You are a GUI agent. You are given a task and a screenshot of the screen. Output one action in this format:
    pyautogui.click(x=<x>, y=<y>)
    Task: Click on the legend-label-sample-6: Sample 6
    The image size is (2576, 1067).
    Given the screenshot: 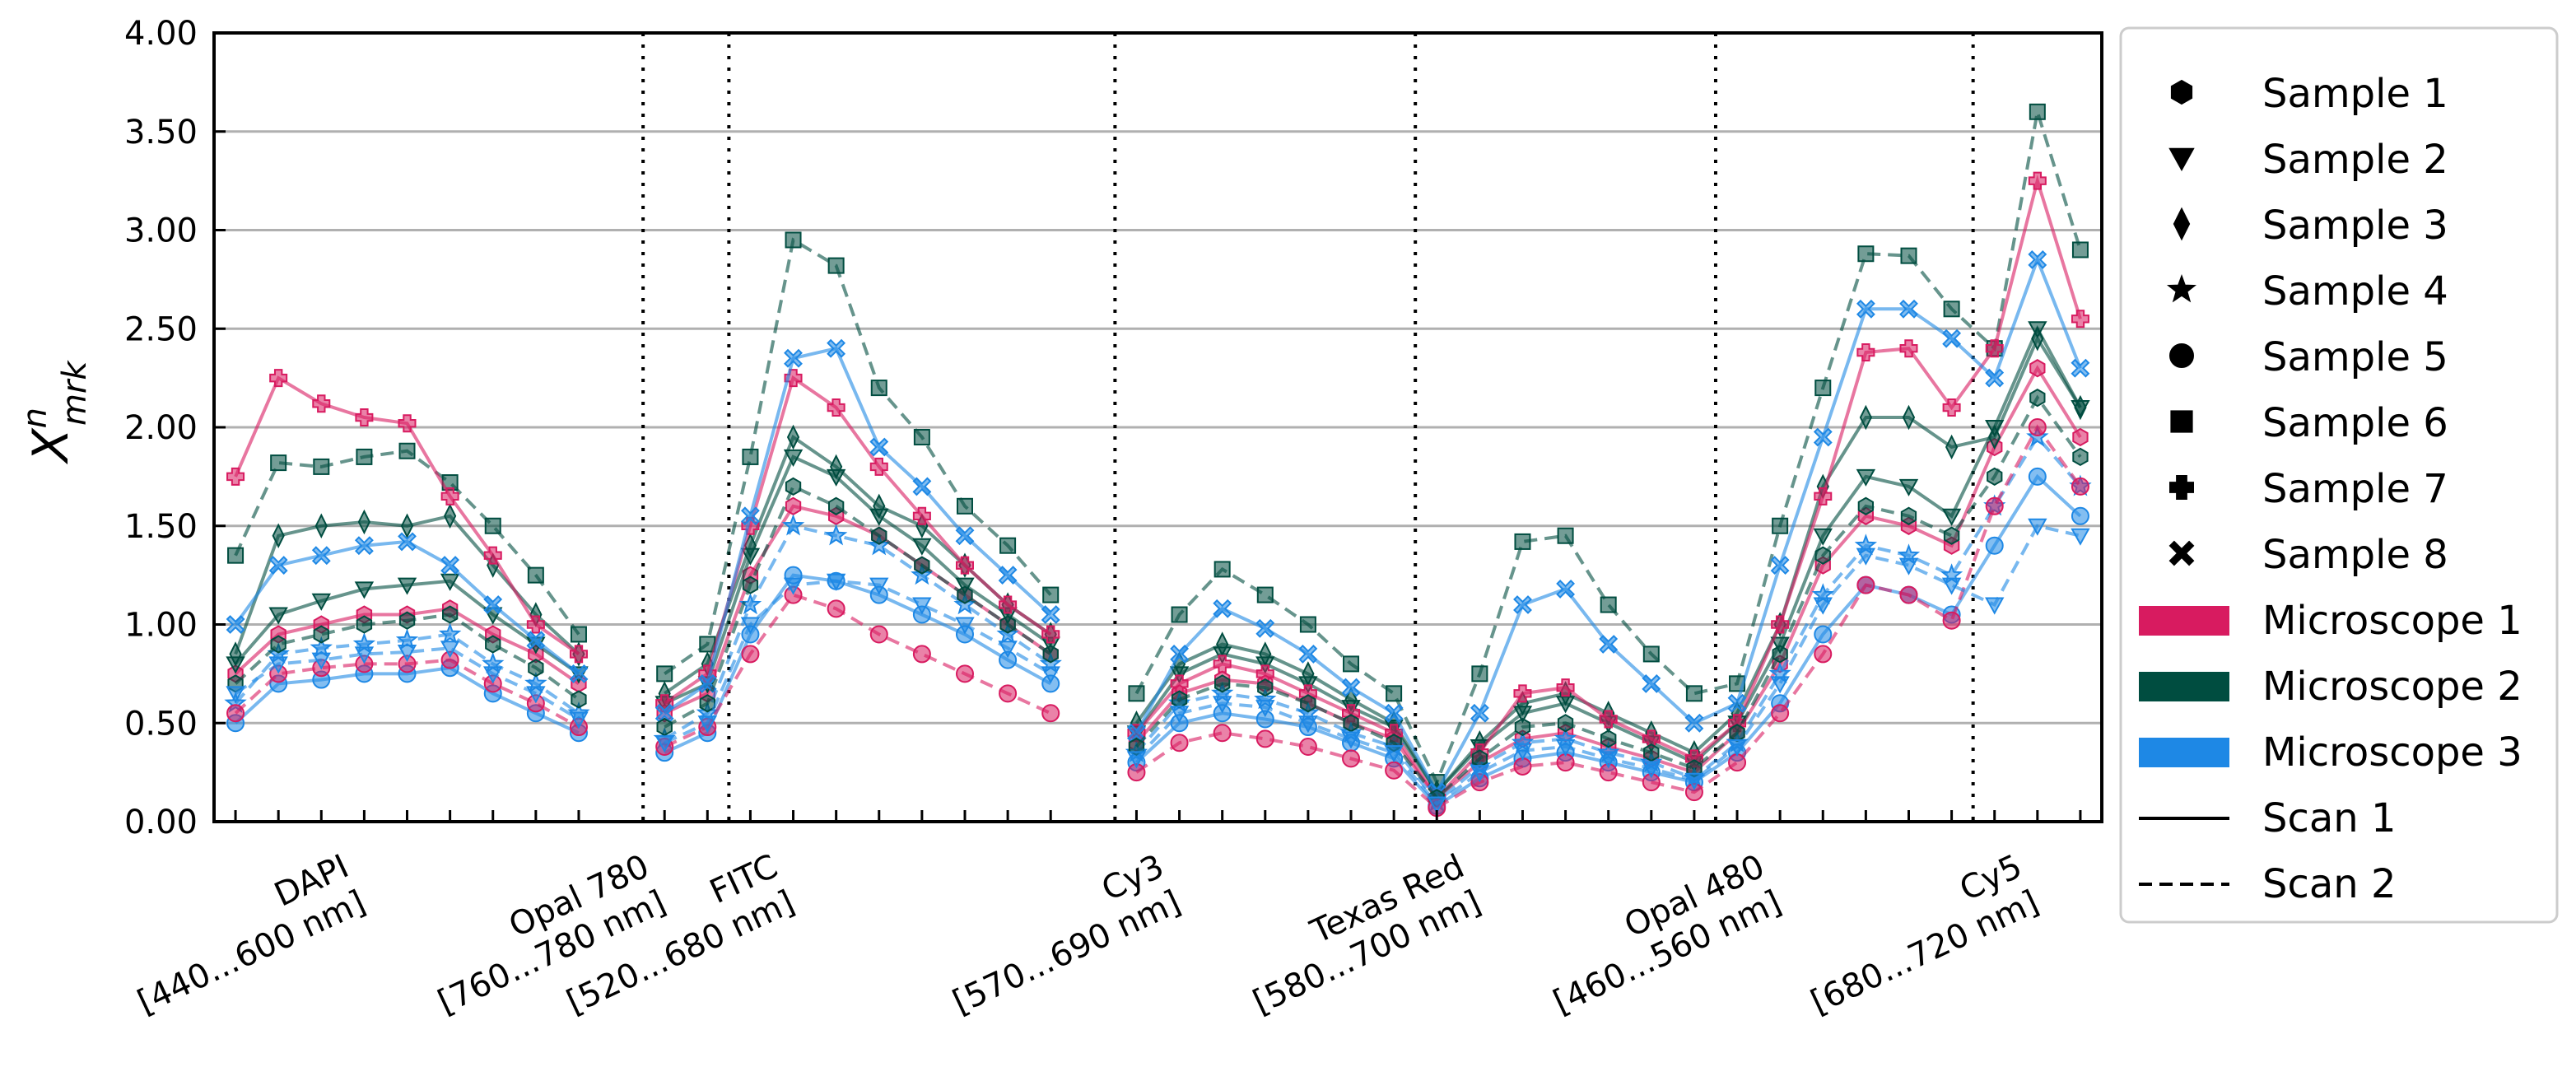 What is the action you would take?
    pyautogui.click(x=2355, y=423)
    